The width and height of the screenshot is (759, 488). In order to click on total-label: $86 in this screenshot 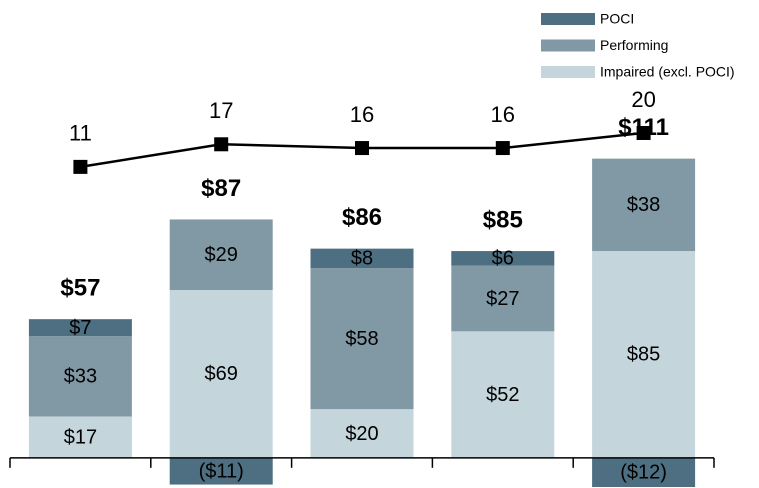, I will do `click(362, 217)`.